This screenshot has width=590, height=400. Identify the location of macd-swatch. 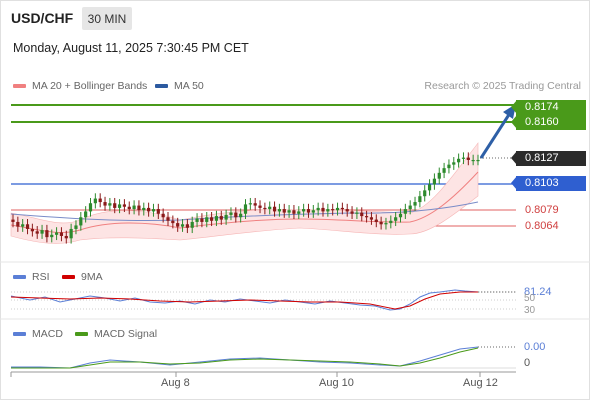
(19, 334).